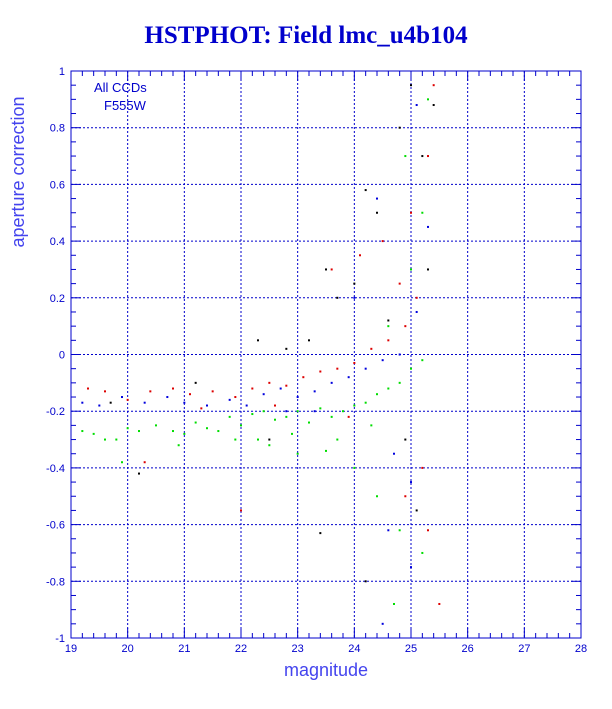 The height and width of the screenshot is (709, 612). Describe the element at coordinates (128, 649) in the screenshot. I see `x-tick-label: 20` at that location.